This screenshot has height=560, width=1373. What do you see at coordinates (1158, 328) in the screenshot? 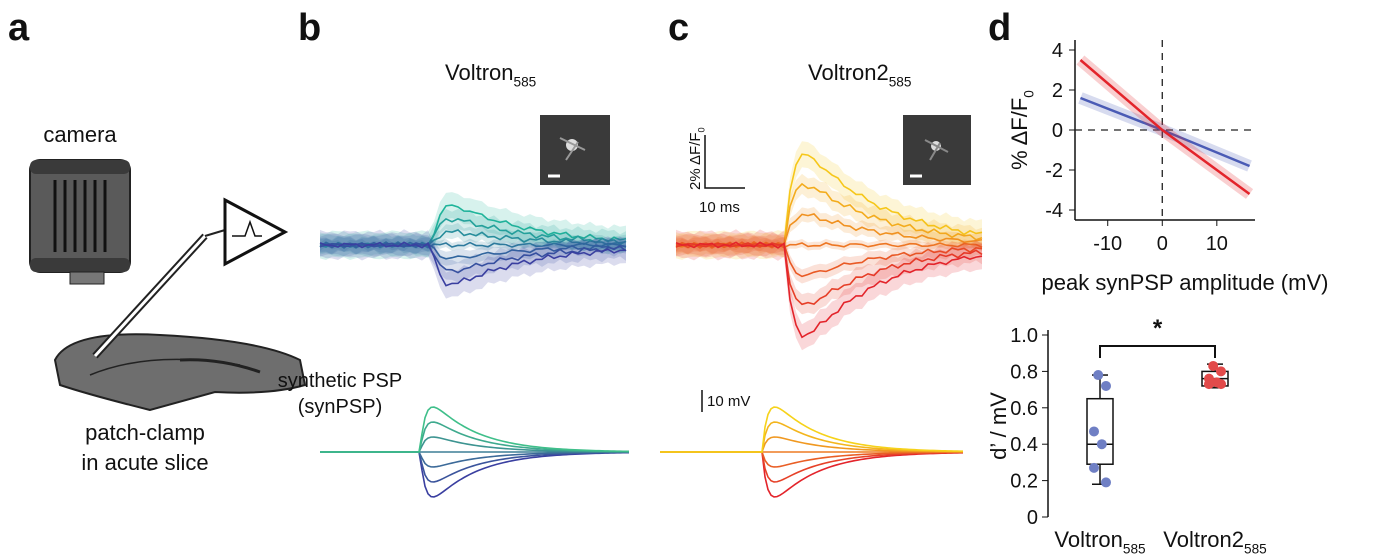
I see `annotation: *` at bounding box center [1158, 328].